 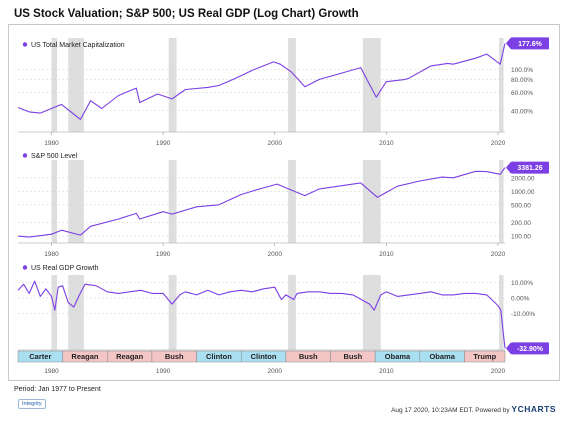 I want to click on y-tick-label: 500.00, so click(x=521, y=205).